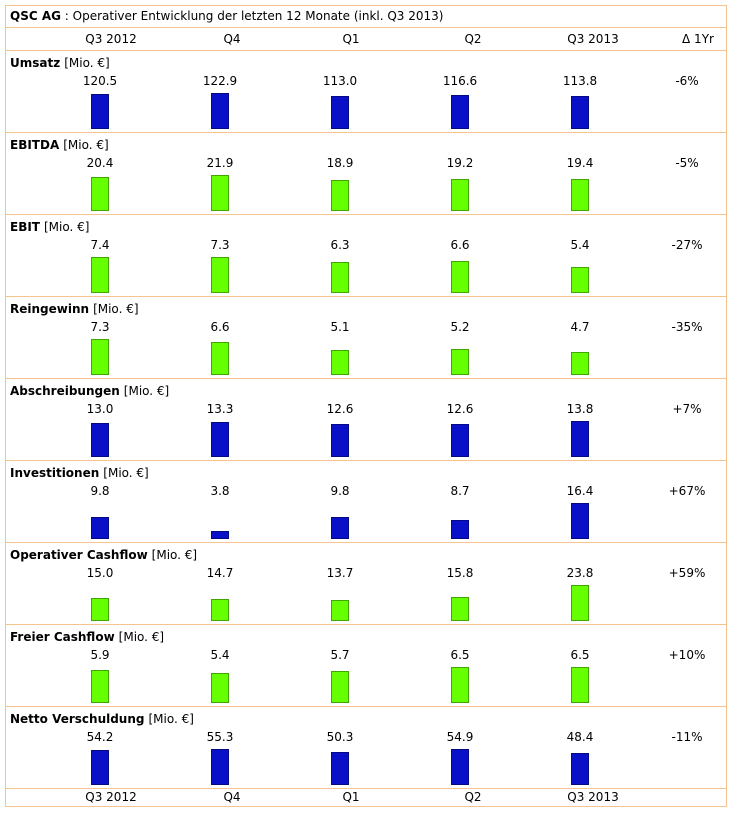  I want to click on metric-title: Freier Cashflow [Mio. €], so click(87, 637).